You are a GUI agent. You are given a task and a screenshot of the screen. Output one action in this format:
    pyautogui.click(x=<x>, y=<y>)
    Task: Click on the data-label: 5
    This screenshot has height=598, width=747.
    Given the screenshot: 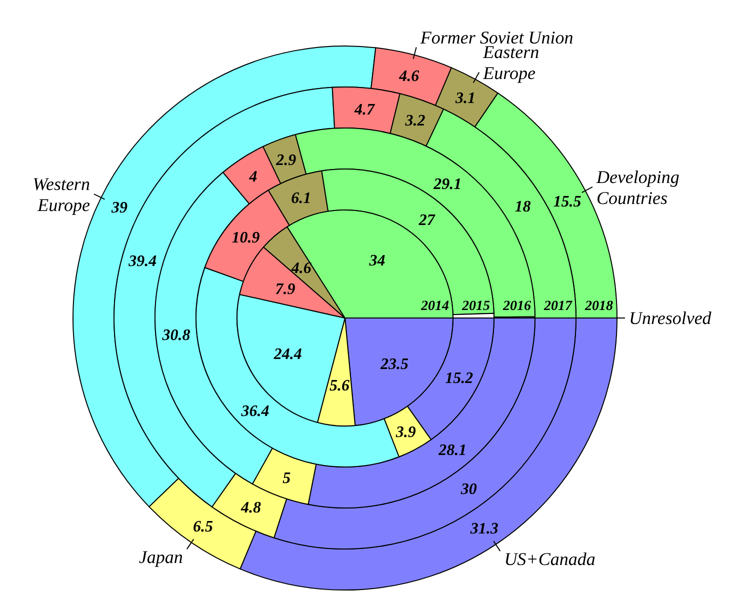 What is the action you would take?
    pyautogui.click(x=286, y=479)
    